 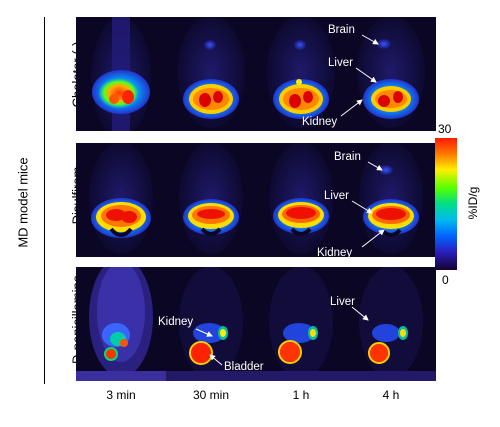 What do you see at coordinates (211, 395) in the screenshot?
I see `column-label-30min: 30 min` at bounding box center [211, 395].